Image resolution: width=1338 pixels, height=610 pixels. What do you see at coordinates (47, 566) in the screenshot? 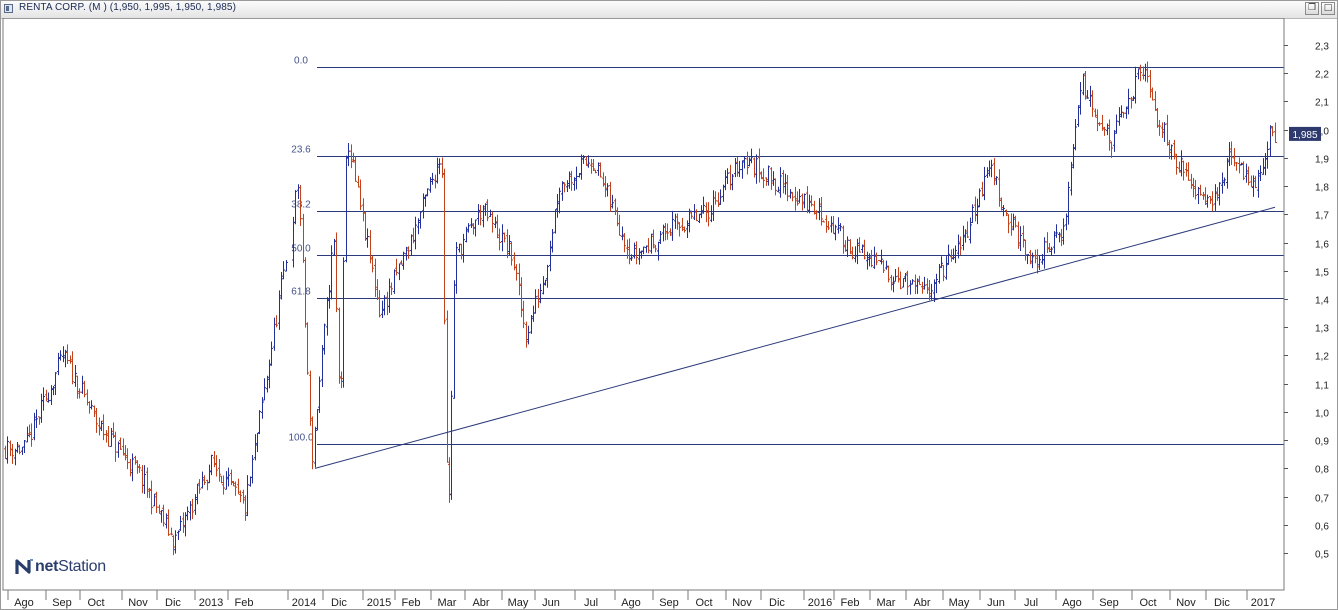
I see `logo-text-bold: net` at bounding box center [47, 566].